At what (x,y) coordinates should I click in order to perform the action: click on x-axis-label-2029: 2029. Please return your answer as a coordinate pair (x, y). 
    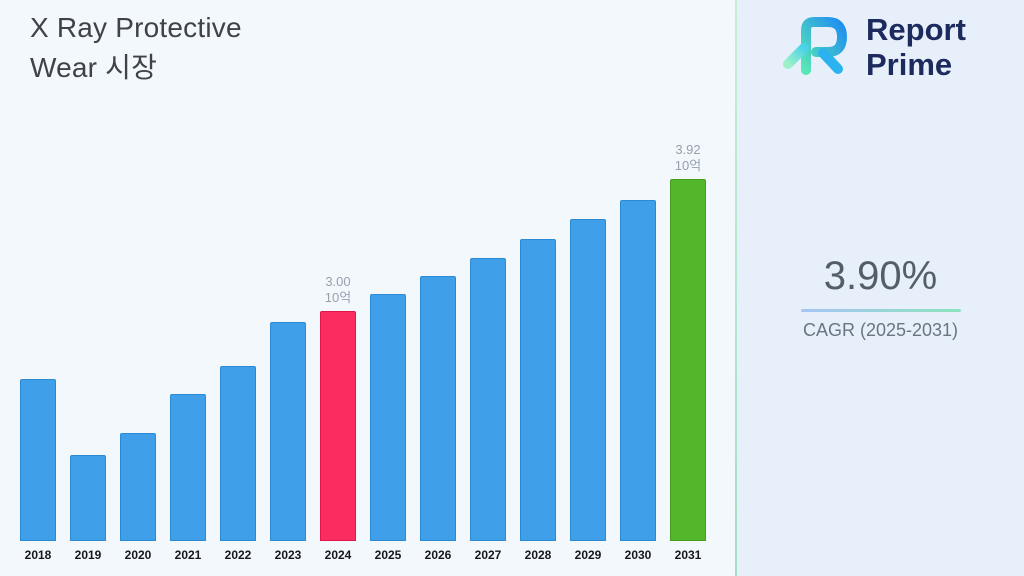
    Looking at the image, I should click on (588, 555).